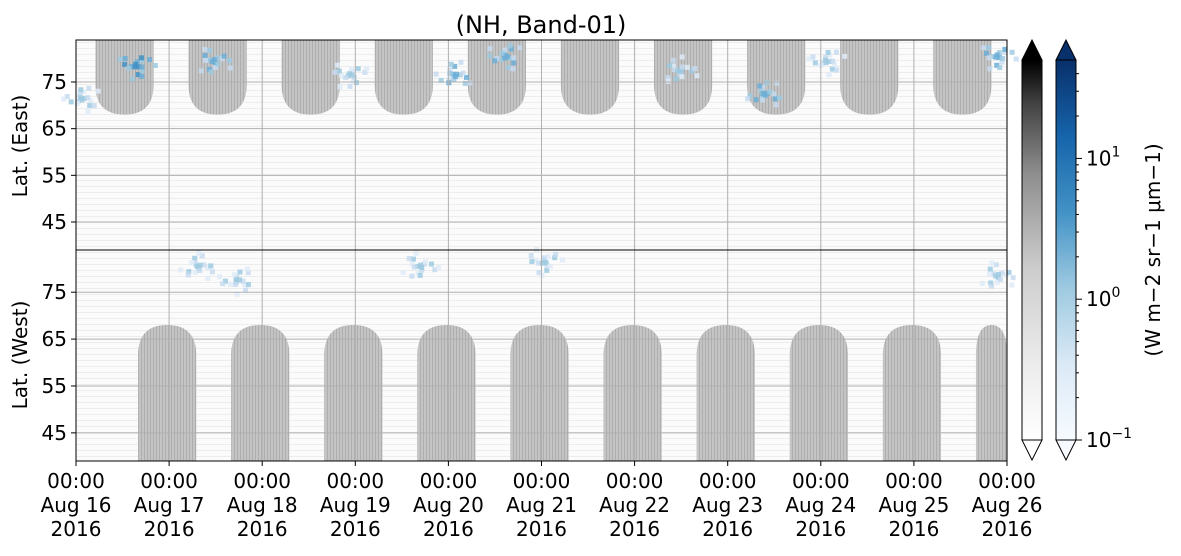  Describe the element at coordinates (54, 175) in the screenshot. I see `y-tick-label-east: 55` at that location.